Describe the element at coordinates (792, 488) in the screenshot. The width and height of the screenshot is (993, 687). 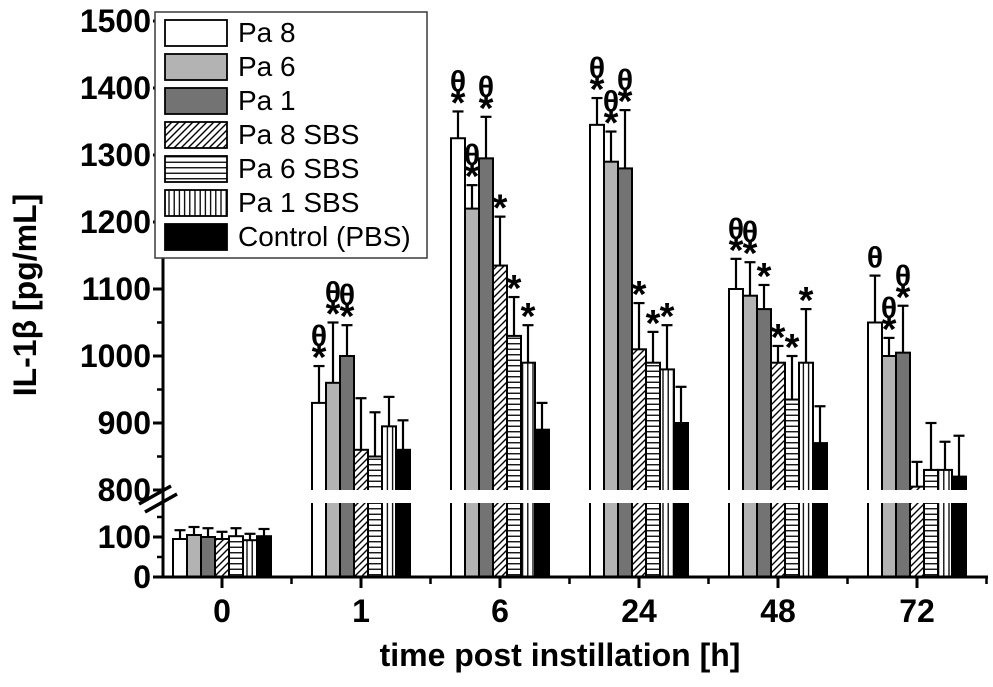
I see `bar-pa-6-sbs-48h` at that location.